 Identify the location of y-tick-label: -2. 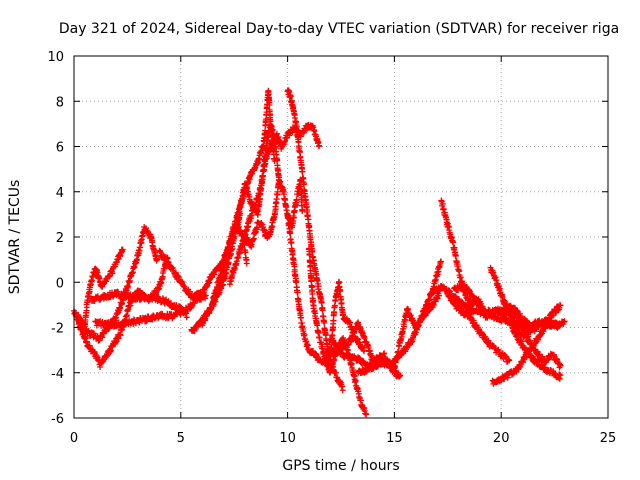
(57, 329).